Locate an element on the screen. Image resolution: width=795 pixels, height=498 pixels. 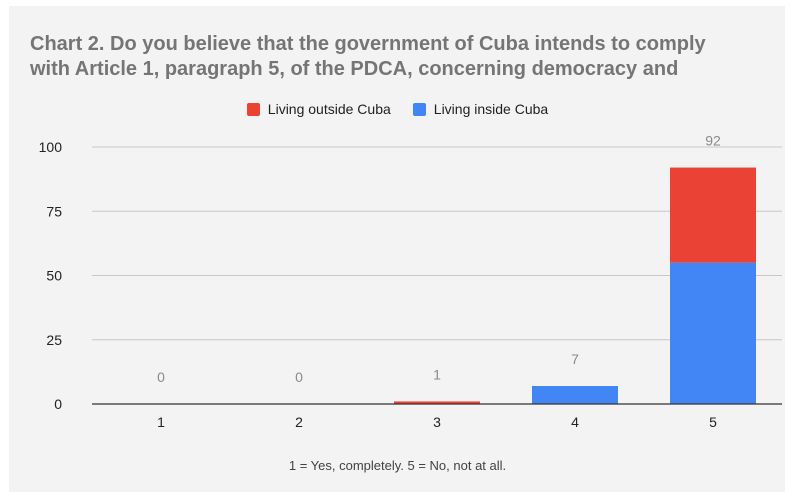
legend-label-inside: Living inside Cuba is located at coordinates (491, 109).